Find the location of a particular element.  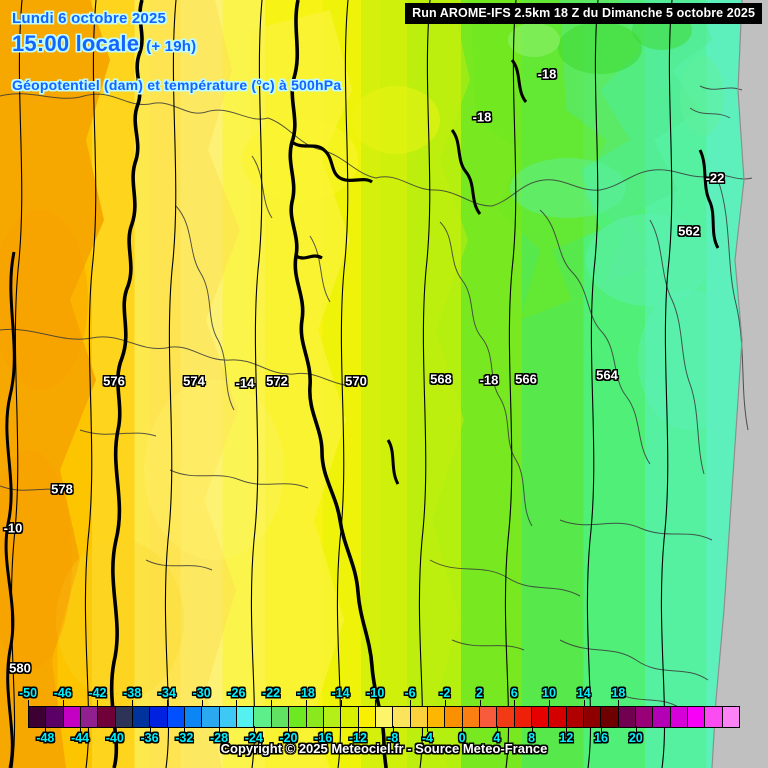

color-scale-tick-label: -28 is located at coordinates (219, 738).